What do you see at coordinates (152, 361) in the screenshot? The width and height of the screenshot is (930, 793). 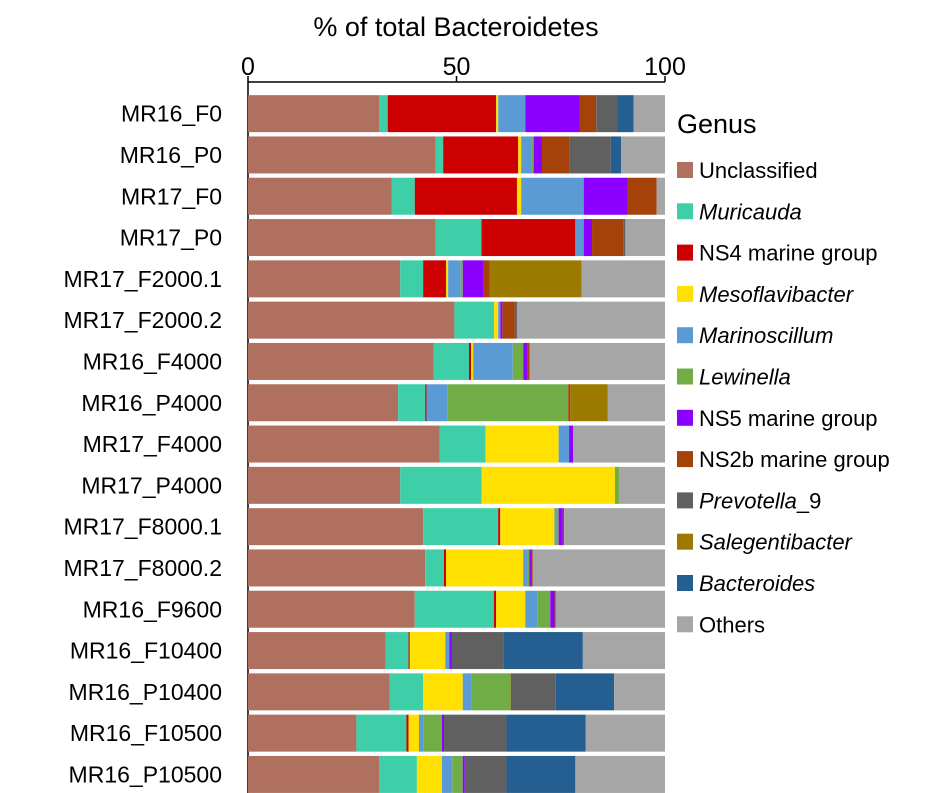 I see `category-label: MR16_F4000` at bounding box center [152, 361].